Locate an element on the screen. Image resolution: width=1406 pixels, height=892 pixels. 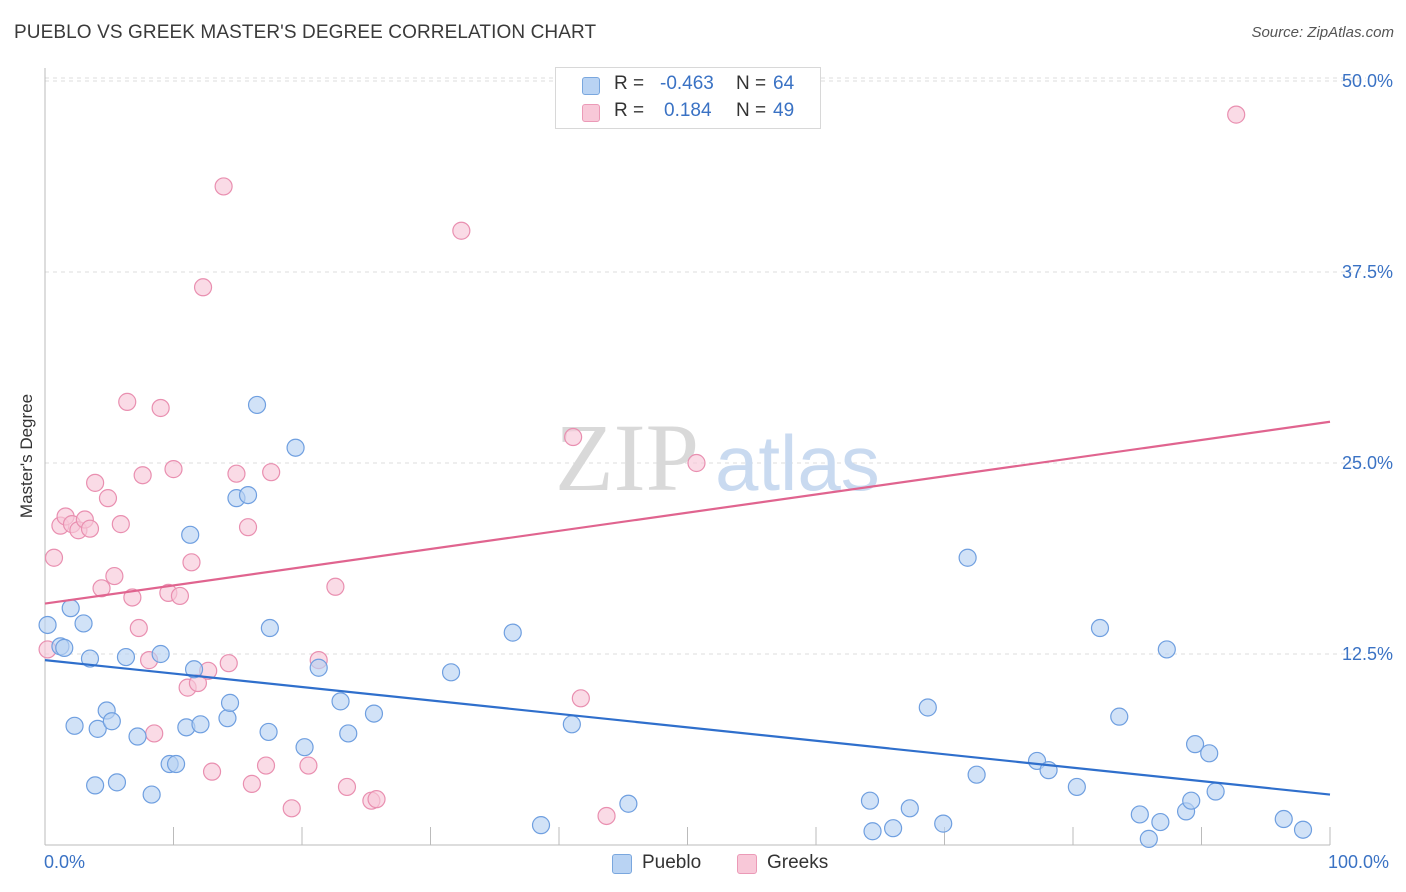
pueblo-trend-line is located at coordinates (687, 727).